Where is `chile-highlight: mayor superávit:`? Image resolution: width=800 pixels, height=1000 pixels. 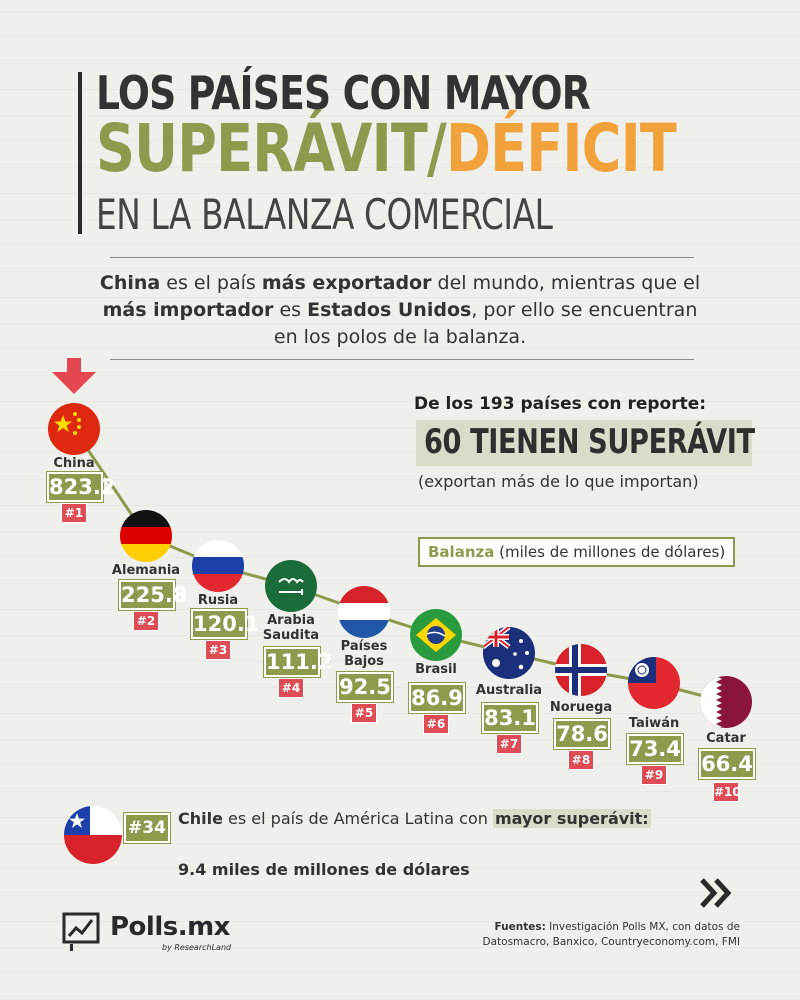
chile-highlight: mayor superávit: is located at coordinates (571, 818).